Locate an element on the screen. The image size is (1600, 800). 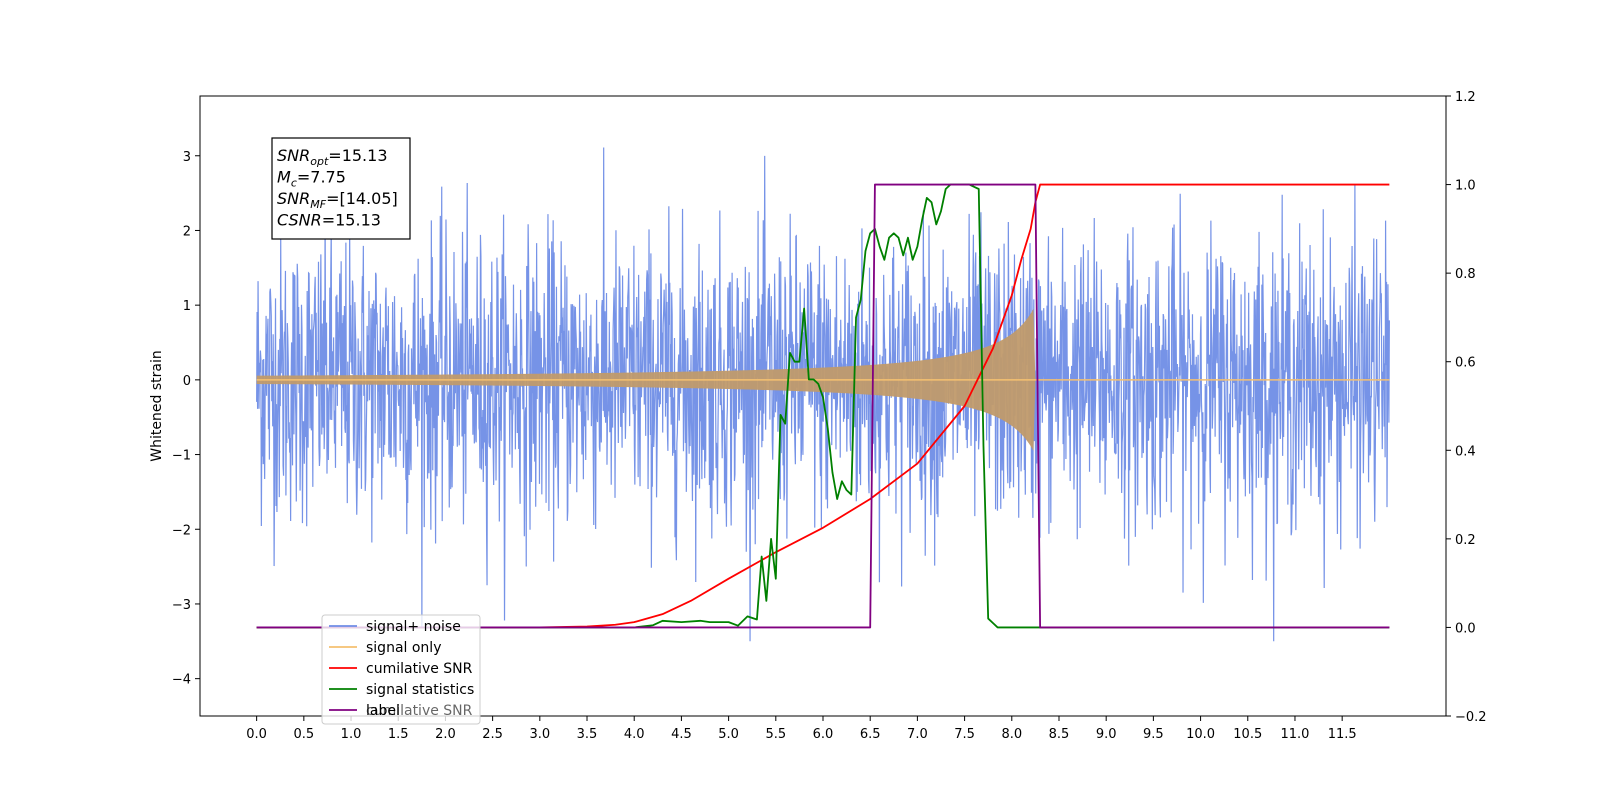
x-tick-label: 7.0 is located at coordinates (917, 734).